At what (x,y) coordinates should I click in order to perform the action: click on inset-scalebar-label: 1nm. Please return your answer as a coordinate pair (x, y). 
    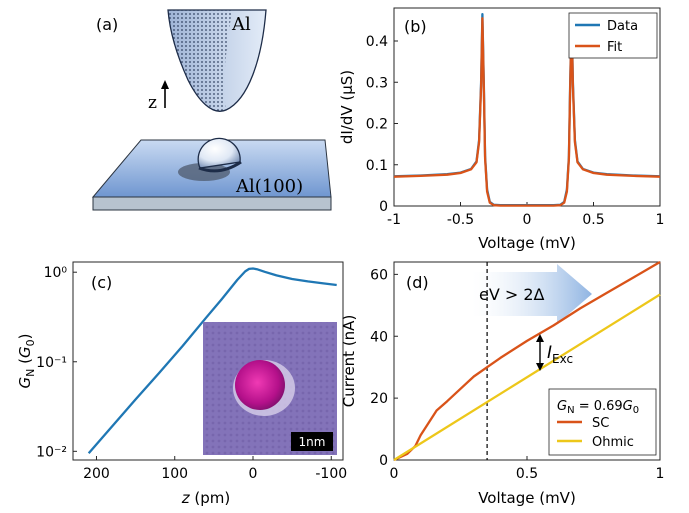
    Looking at the image, I should click on (312, 442).